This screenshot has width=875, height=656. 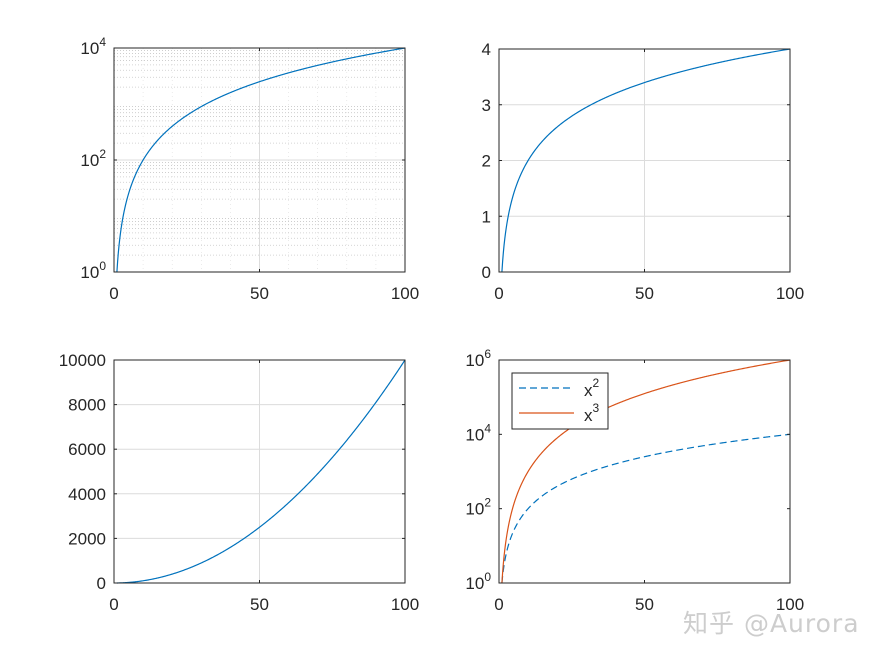 I want to click on axes-top-right: 0 50 100 0 1 2 3 4, so click(x=643, y=171).